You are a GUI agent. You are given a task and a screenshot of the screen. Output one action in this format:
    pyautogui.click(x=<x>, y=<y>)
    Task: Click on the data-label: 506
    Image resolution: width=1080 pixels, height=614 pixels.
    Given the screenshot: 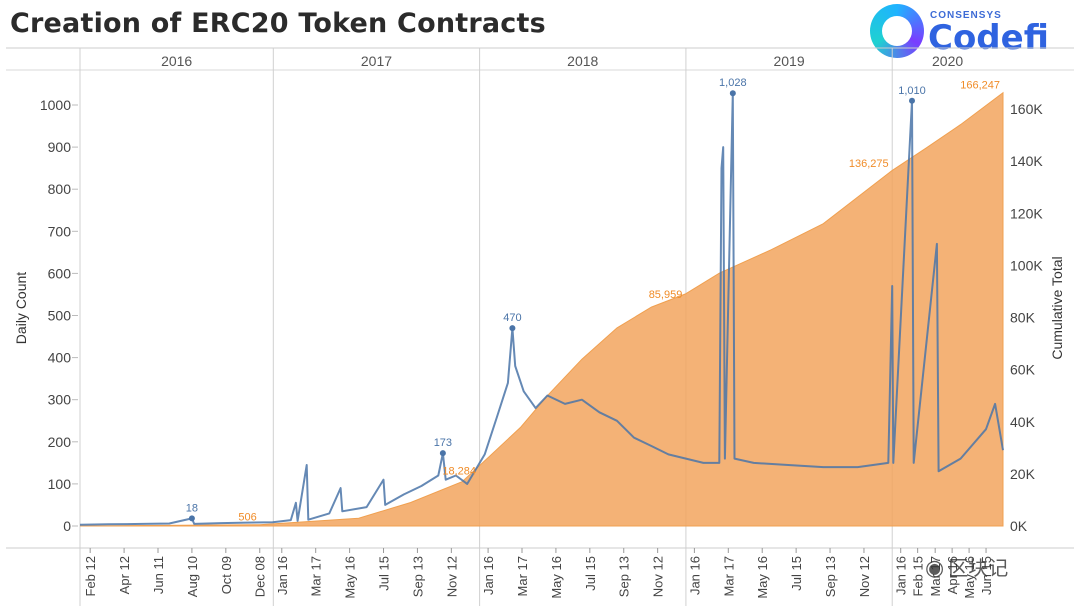 What is the action you would take?
    pyautogui.click(x=247, y=518)
    